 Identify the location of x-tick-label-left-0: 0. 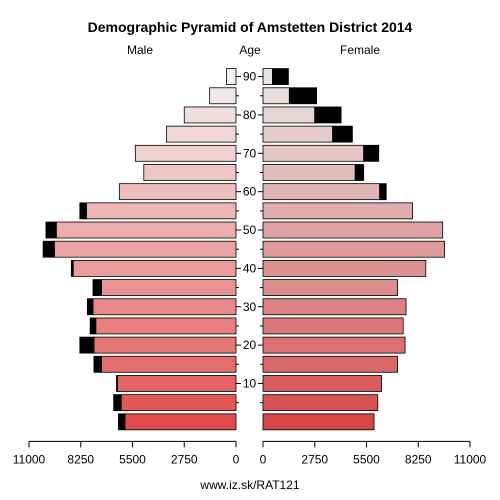
(236, 459).